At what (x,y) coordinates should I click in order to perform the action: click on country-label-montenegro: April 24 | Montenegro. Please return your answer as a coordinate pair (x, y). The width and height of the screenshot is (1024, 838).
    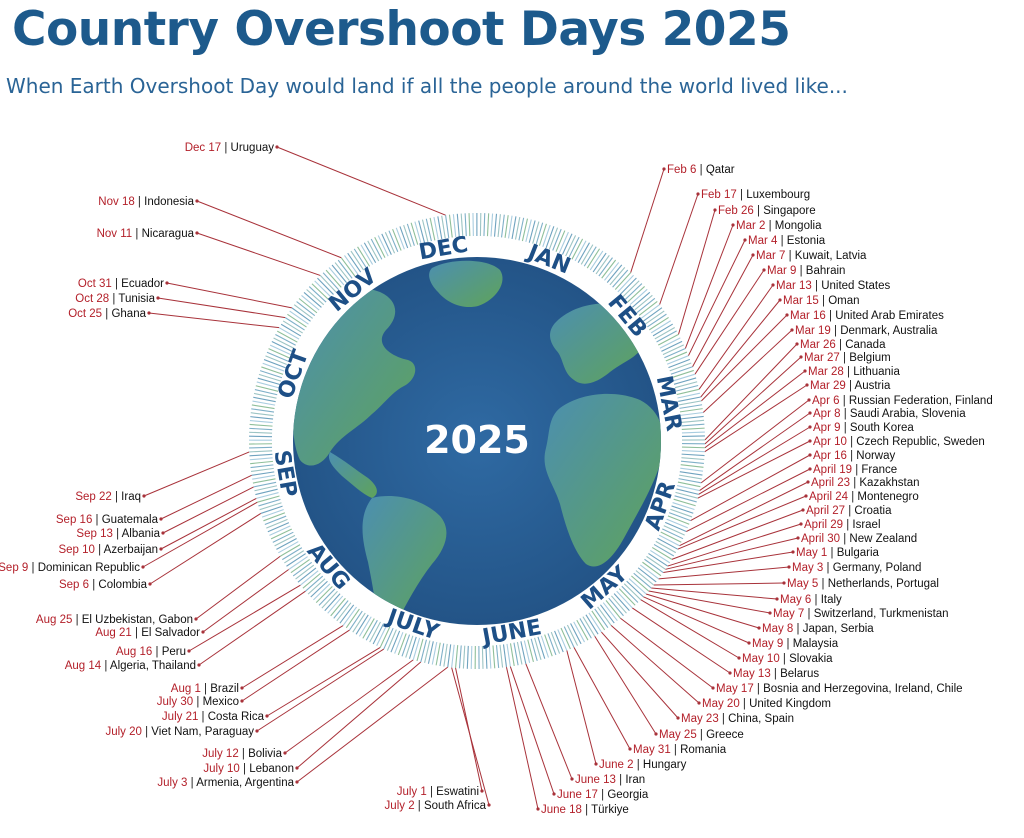
    Looking at the image, I should click on (864, 497).